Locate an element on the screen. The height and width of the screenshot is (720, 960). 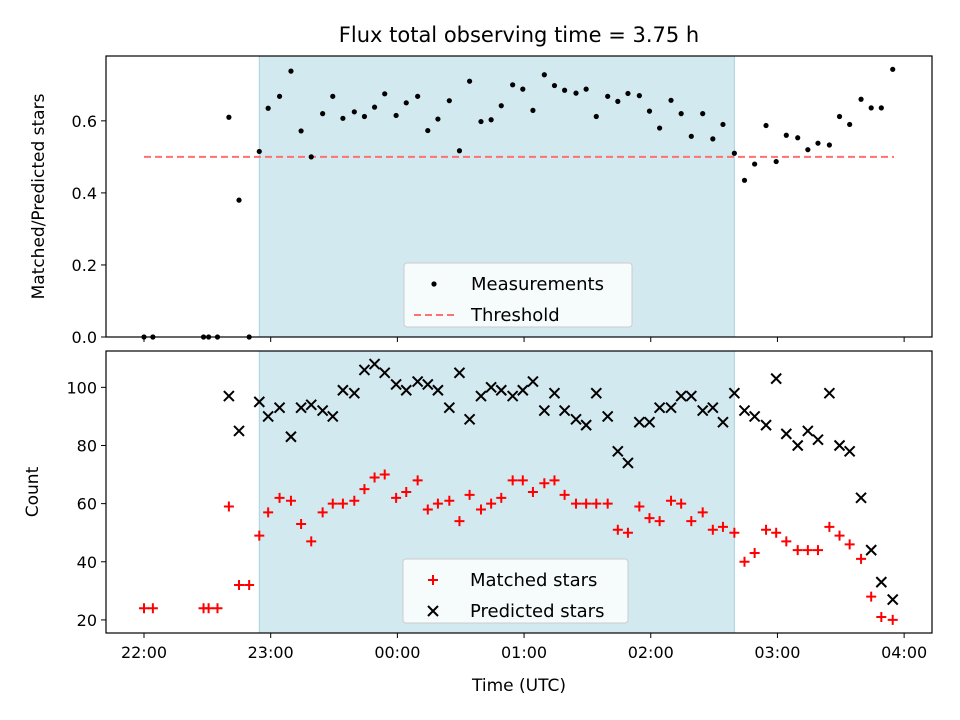
legend-label: Predicted stars is located at coordinates (537, 611).